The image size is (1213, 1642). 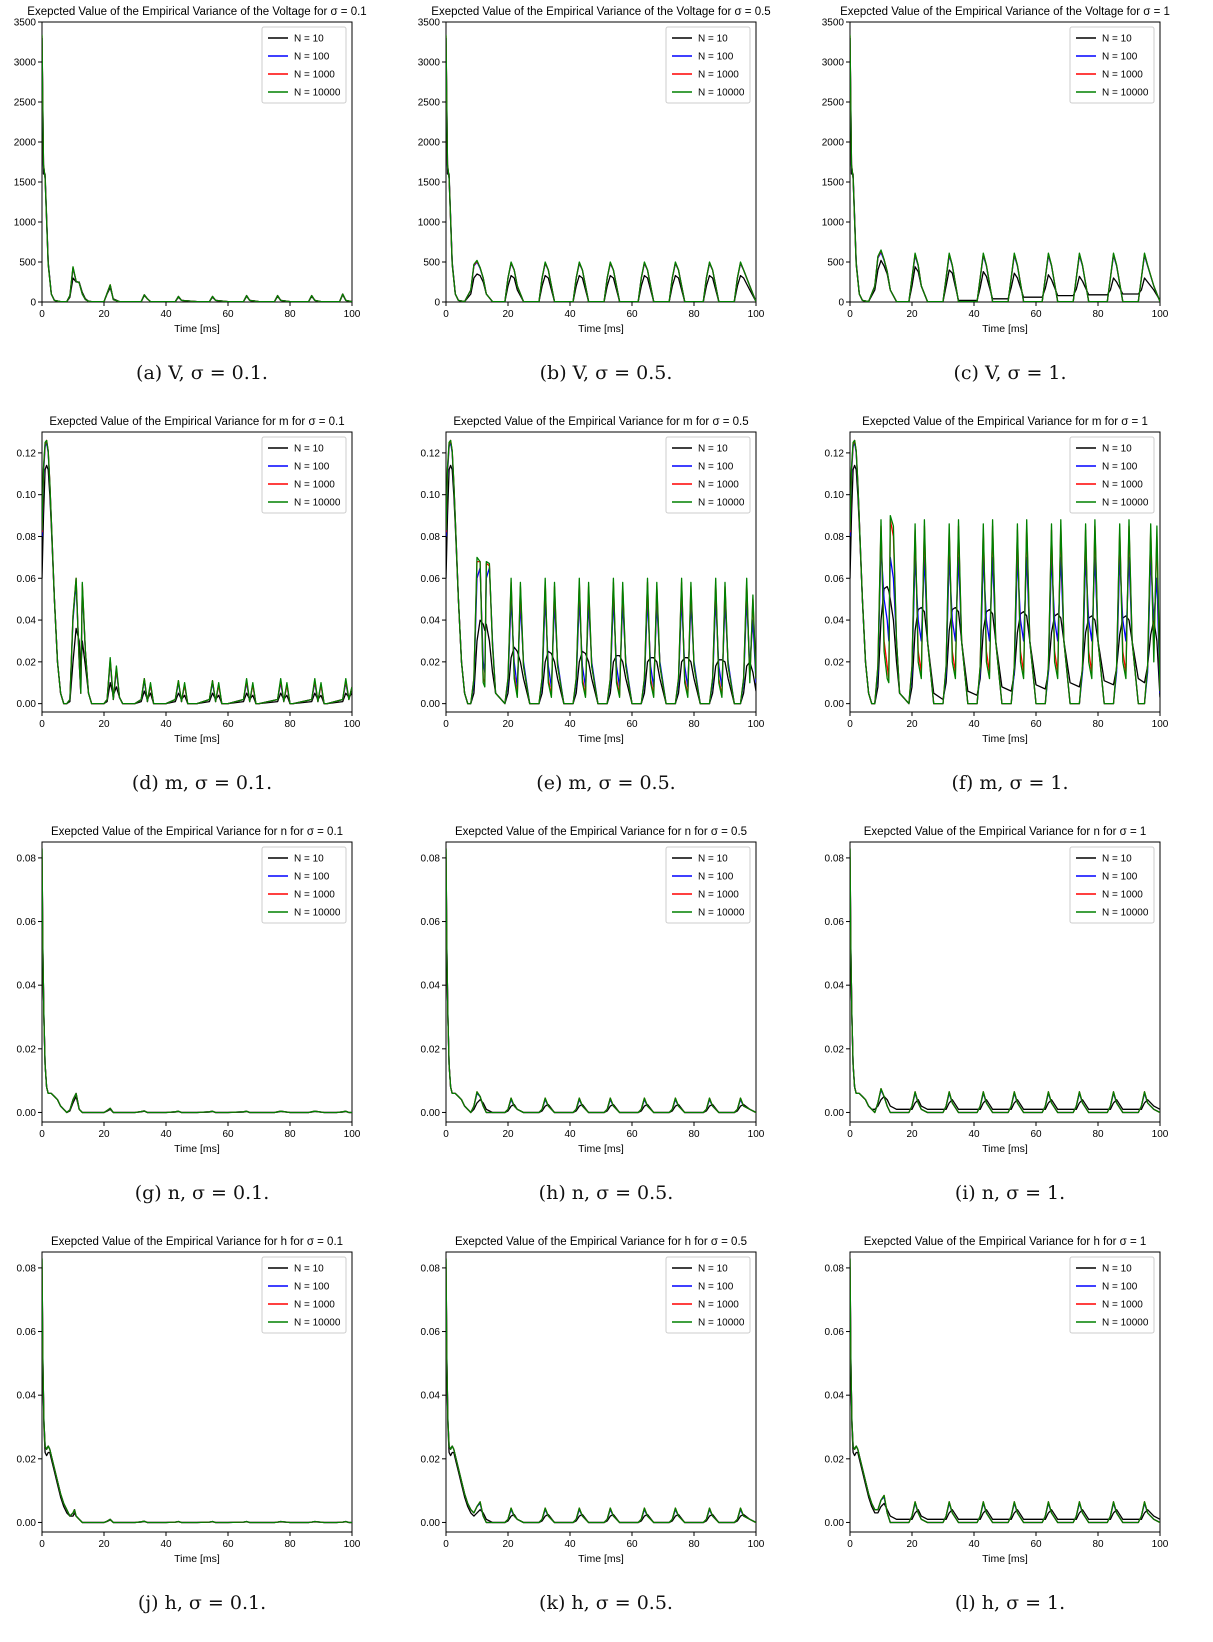 I want to click on y-tick-label: 0.04, so click(x=27, y=986).